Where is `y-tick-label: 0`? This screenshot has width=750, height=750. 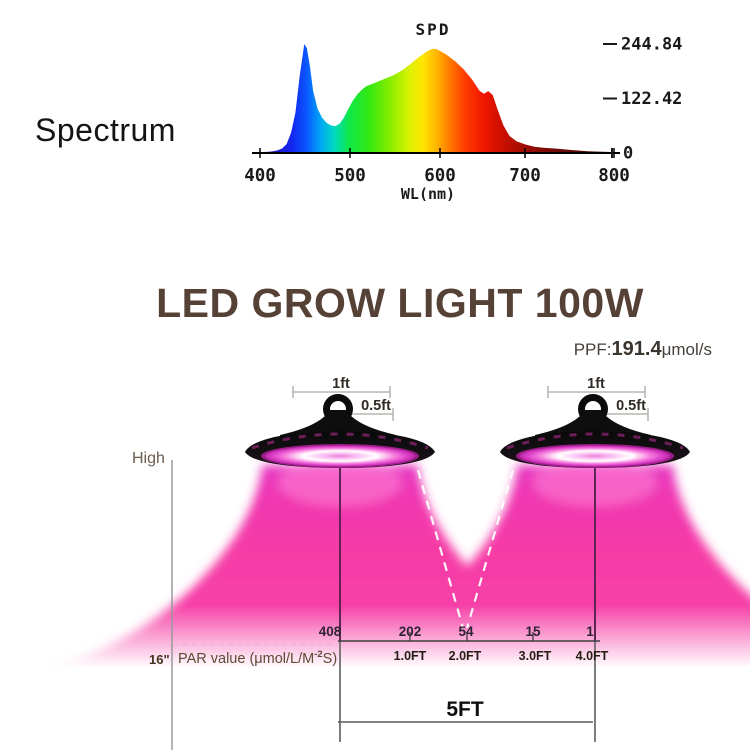
y-tick-label: 0 is located at coordinates (628, 154).